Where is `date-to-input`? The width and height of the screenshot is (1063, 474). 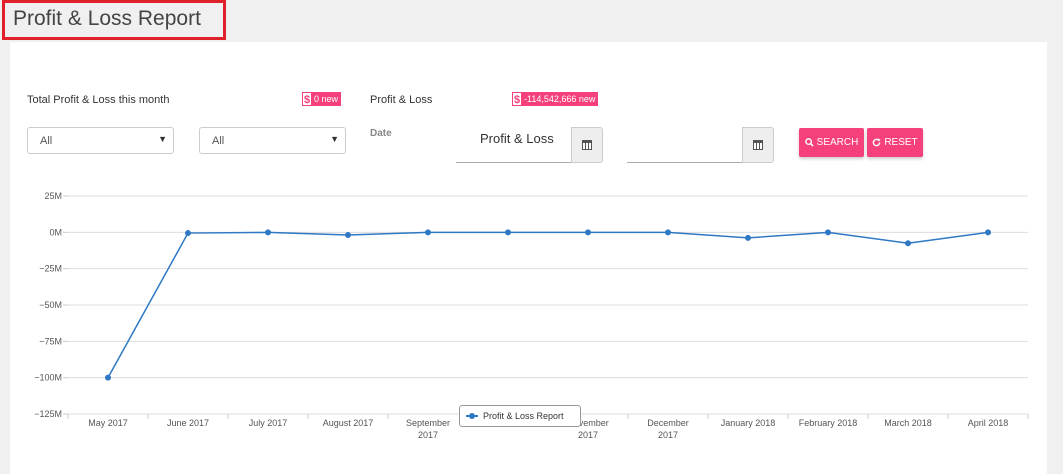
date-to-input is located at coordinates (685, 145).